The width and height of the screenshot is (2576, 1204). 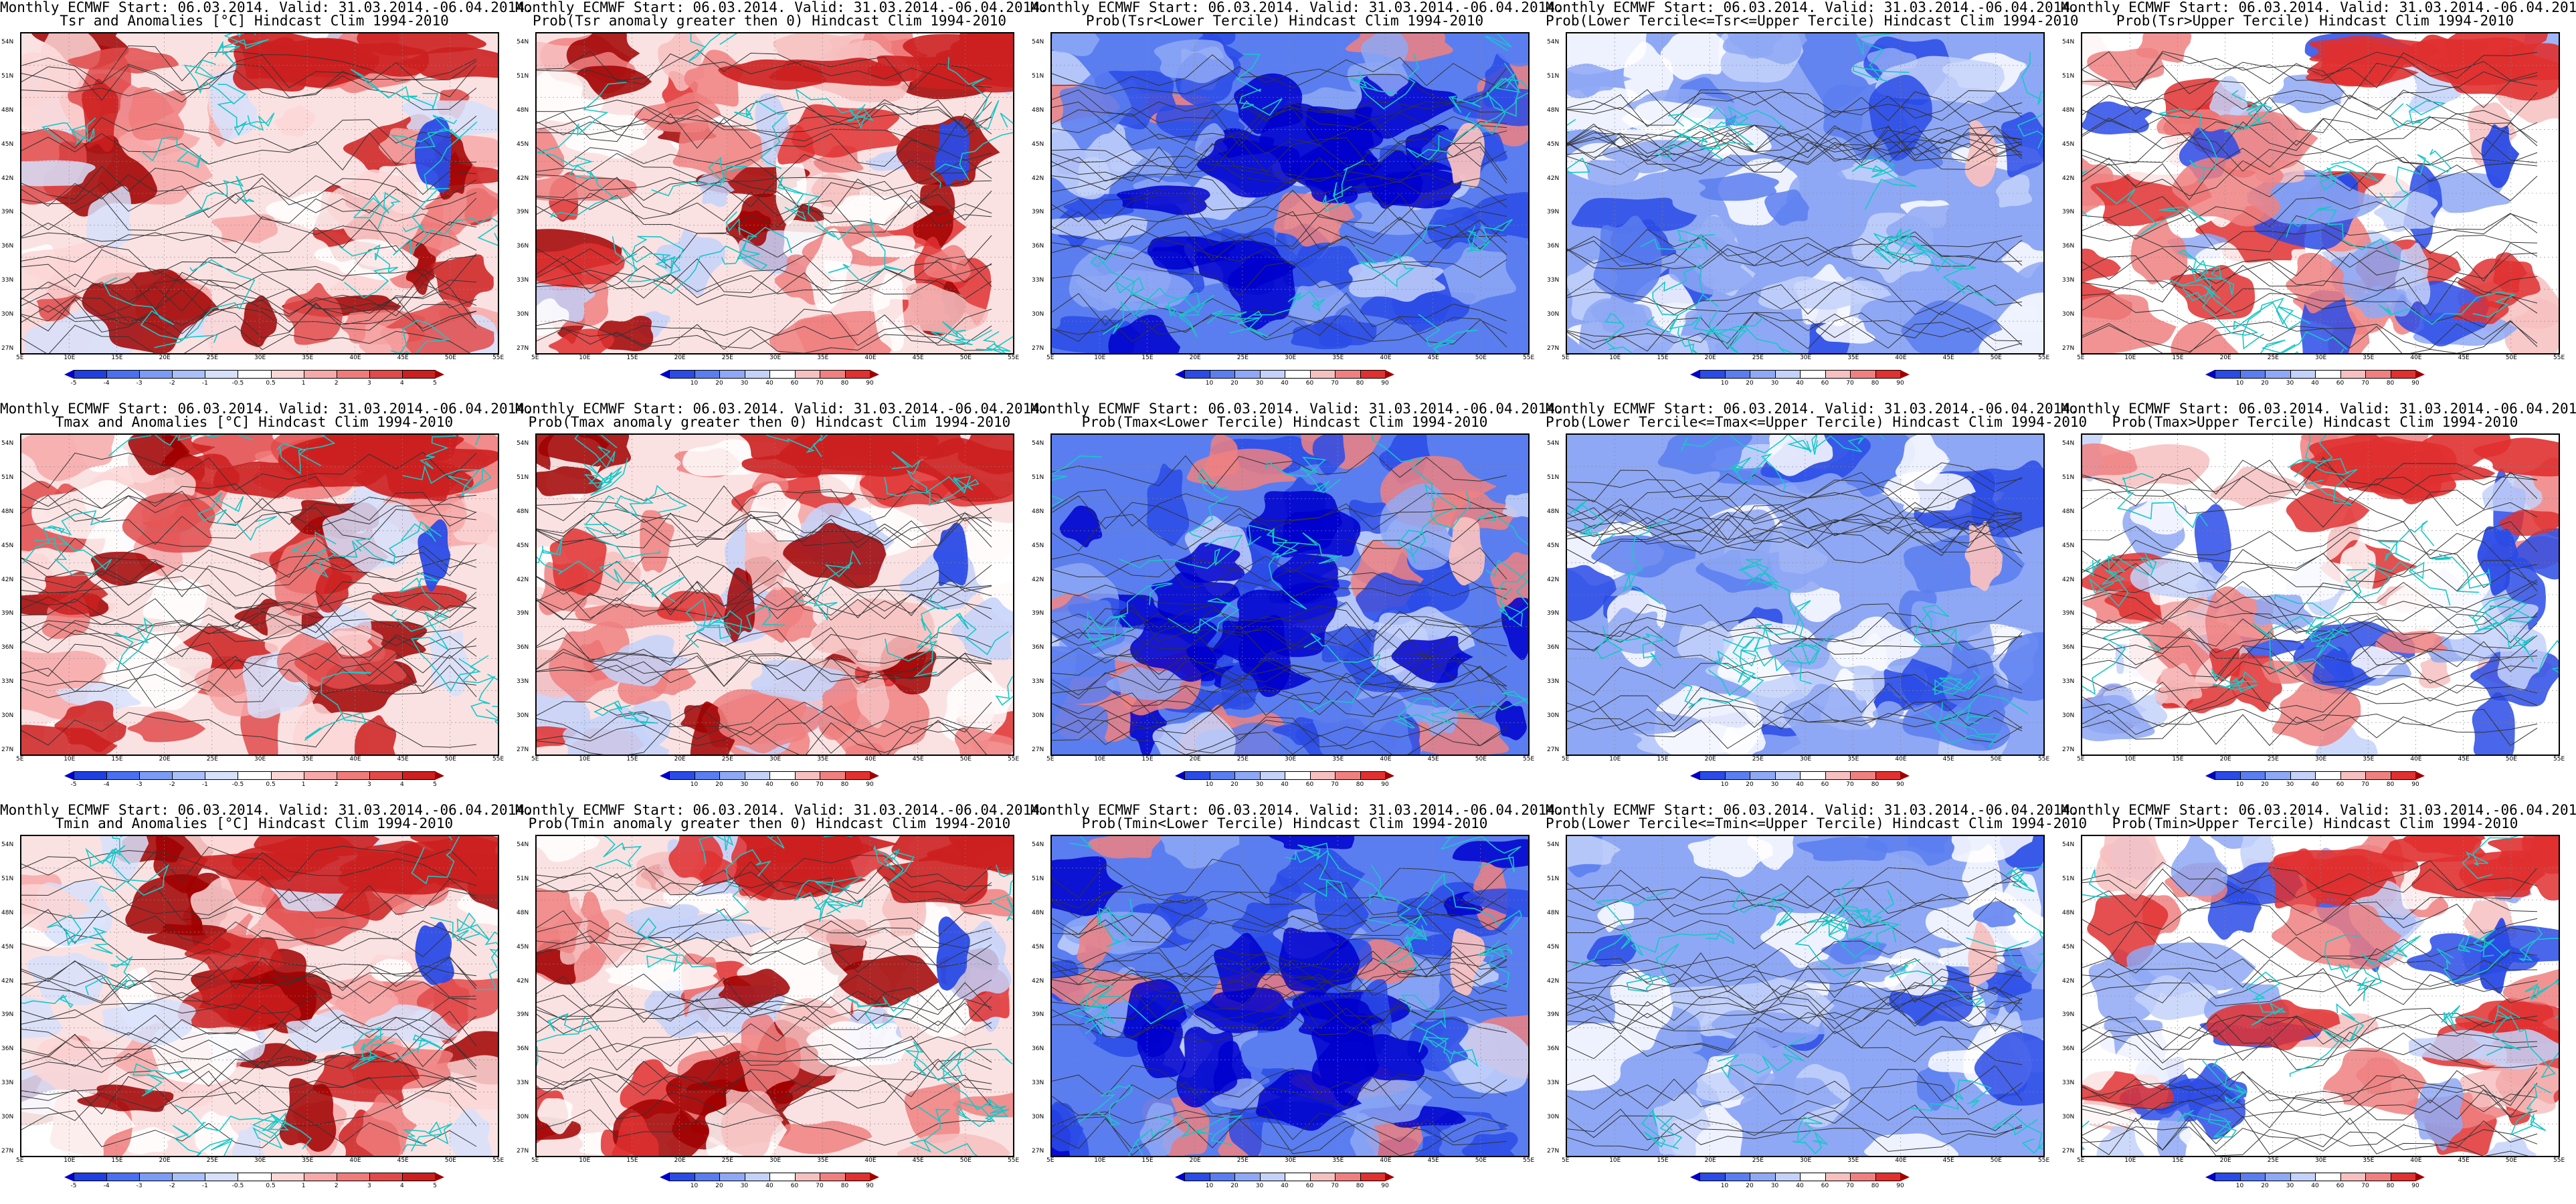 I want to click on colorbar-tick-label: 70, so click(x=1335, y=383).